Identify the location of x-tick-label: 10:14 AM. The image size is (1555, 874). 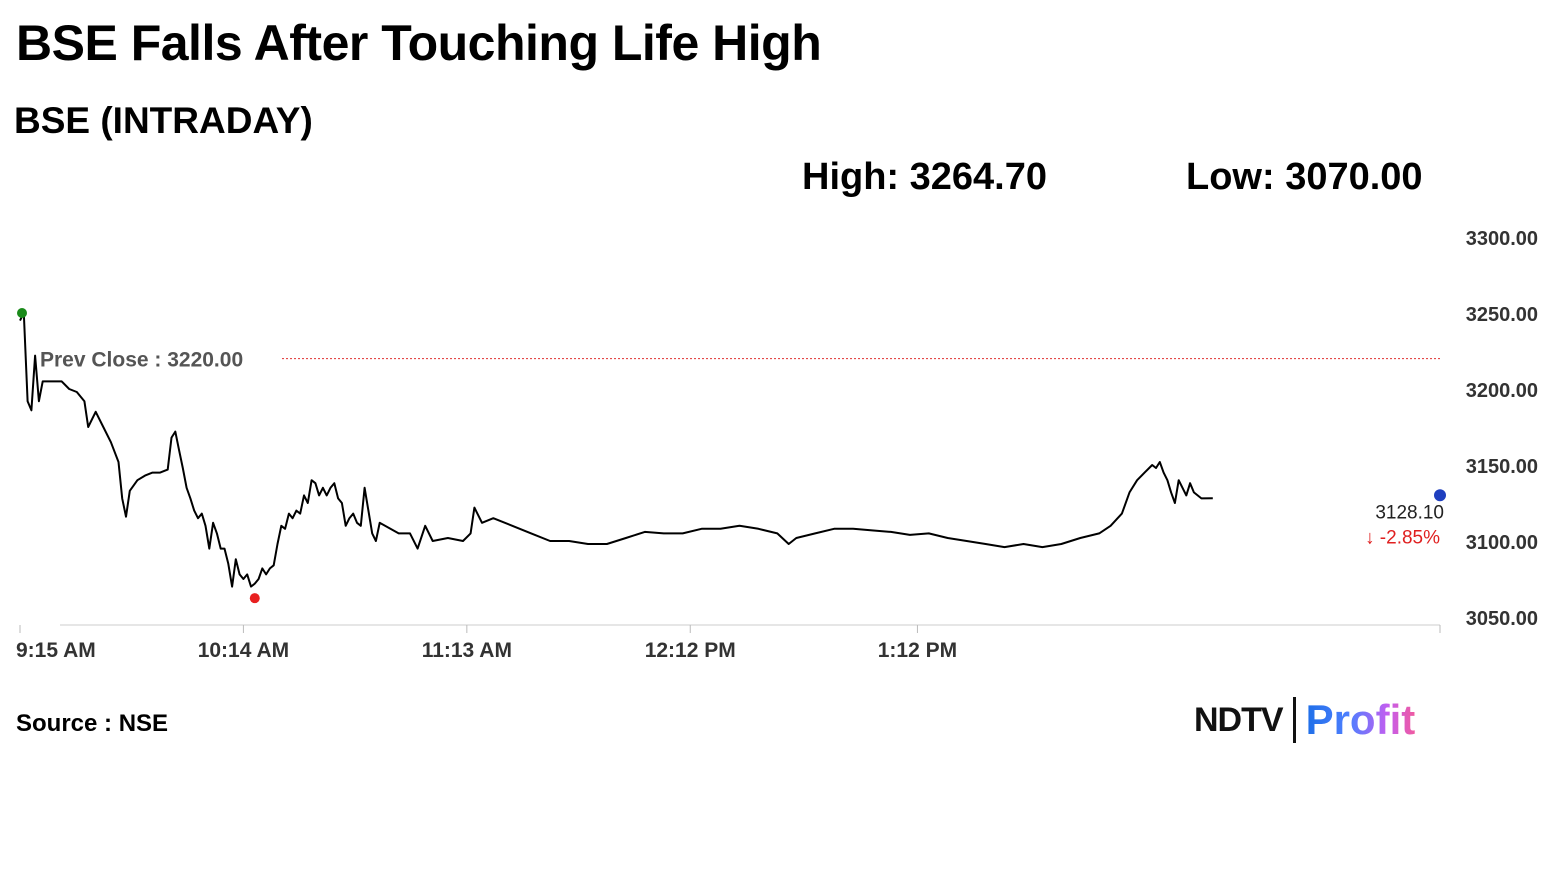
(243, 650).